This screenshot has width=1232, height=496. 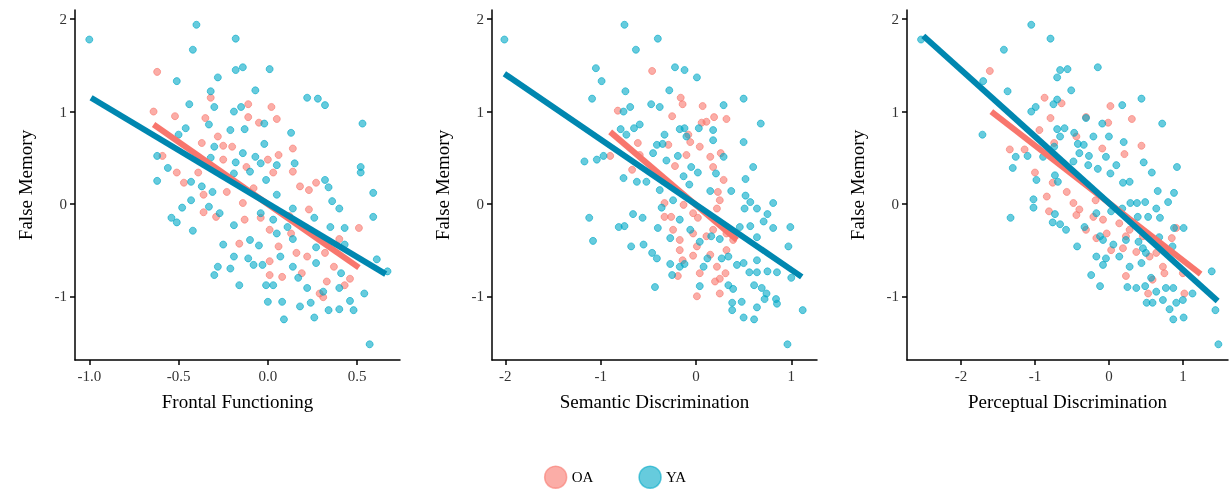 What do you see at coordinates (961, 375) in the screenshot?
I see `x-tick-label: -2` at bounding box center [961, 375].